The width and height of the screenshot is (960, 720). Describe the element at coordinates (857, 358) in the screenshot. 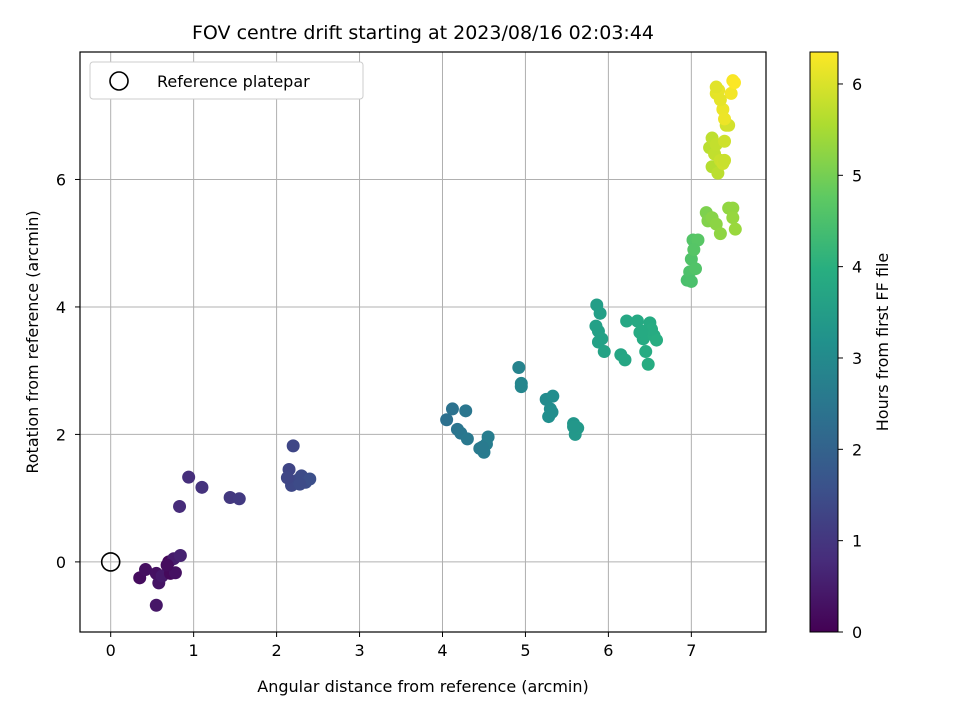

I see `colorbar-tick-label: 3` at that location.